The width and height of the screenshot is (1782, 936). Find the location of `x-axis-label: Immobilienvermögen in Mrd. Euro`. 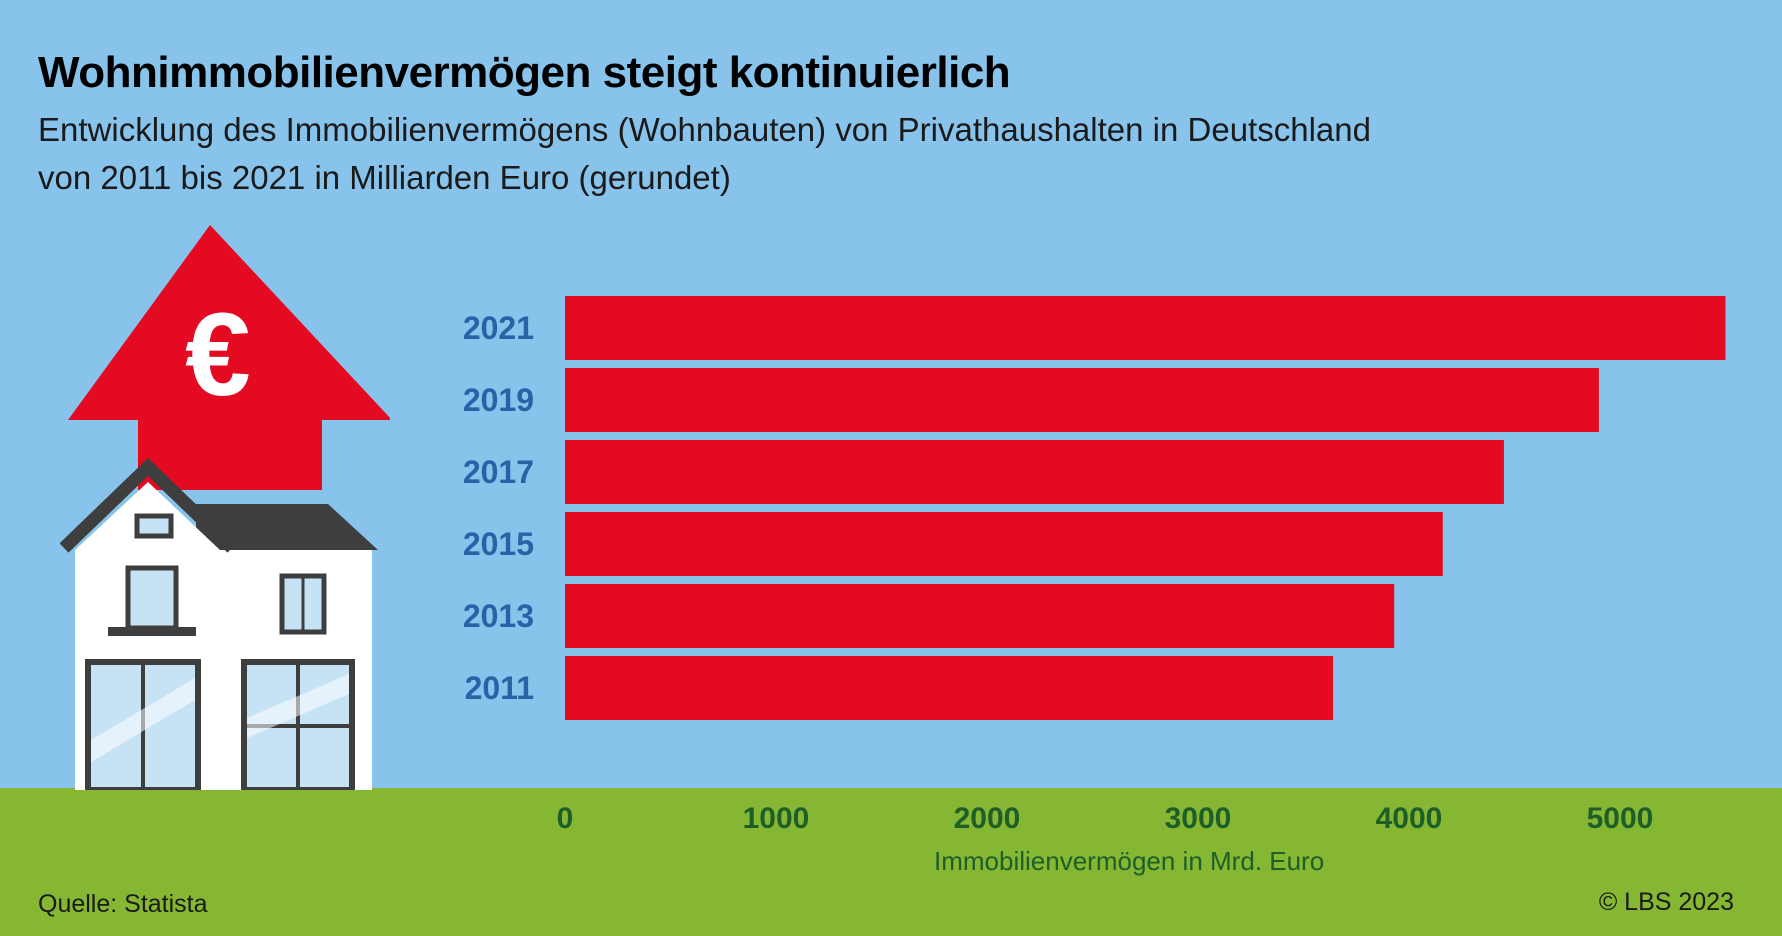

x-axis-label: Immobilienvermögen in Mrd. Euro is located at coordinates (1129, 861).